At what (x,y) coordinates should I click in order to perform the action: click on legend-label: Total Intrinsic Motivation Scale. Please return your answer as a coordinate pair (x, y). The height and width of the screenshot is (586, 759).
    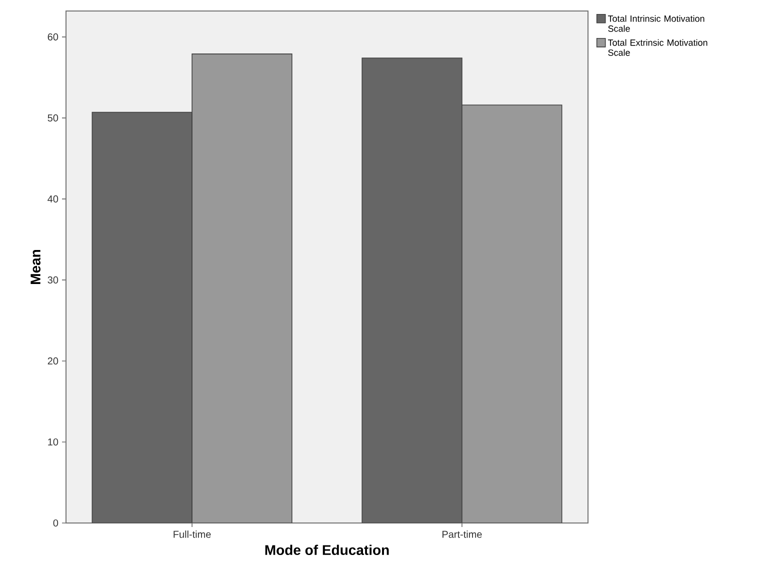
    Looking at the image, I should click on (656, 23).